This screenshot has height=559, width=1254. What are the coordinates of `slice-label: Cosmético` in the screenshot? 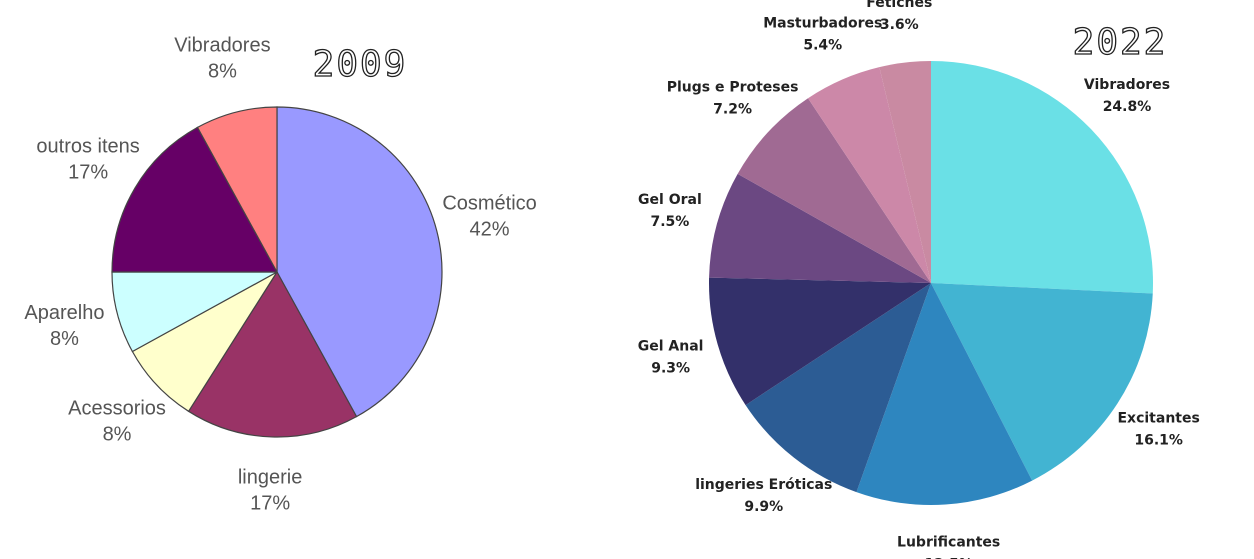 It's located at (489, 204).